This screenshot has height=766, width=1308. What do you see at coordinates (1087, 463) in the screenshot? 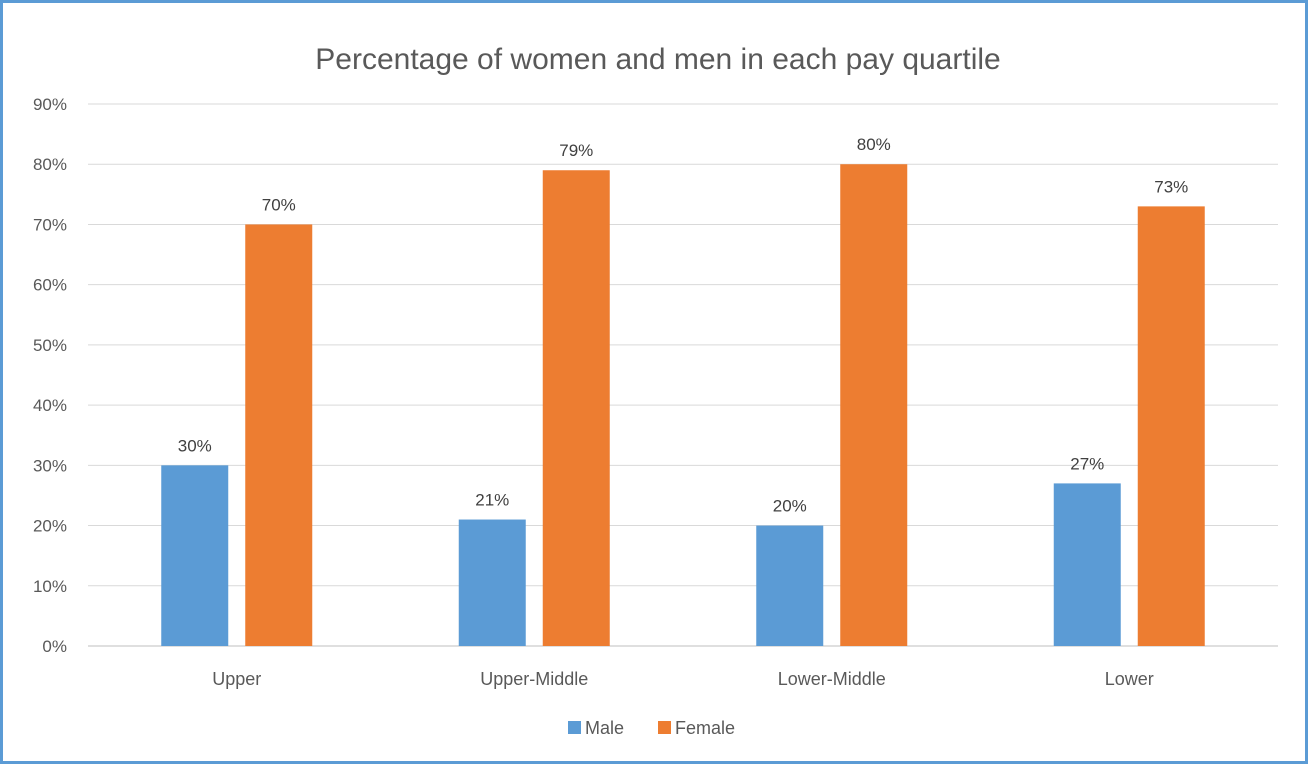
I see `data-label: 27%` at bounding box center [1087, 463].